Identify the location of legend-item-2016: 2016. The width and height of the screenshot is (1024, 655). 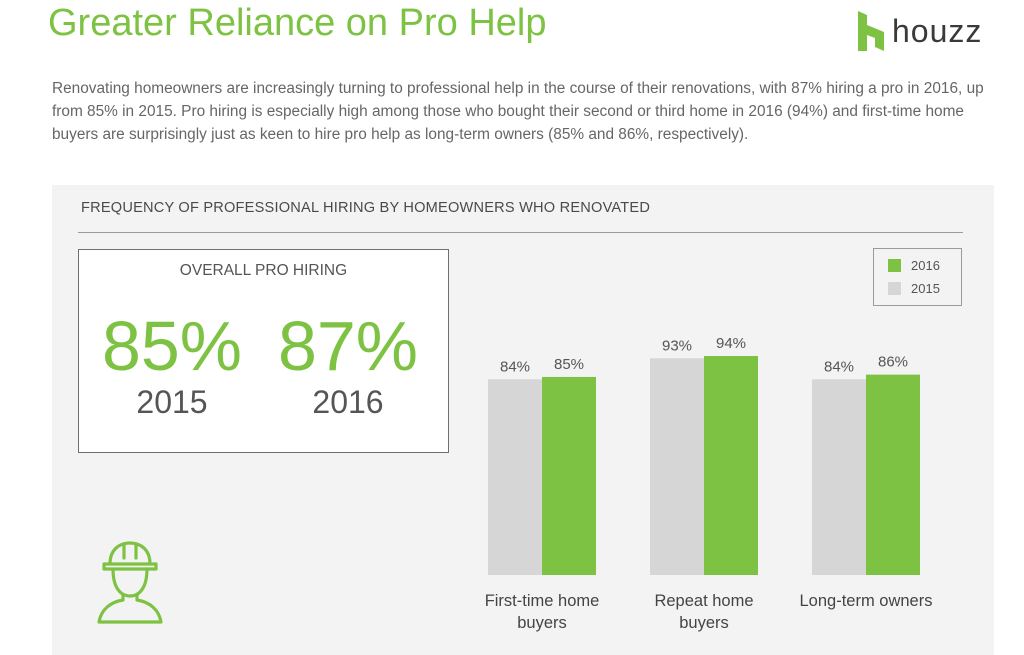
(914, 265).